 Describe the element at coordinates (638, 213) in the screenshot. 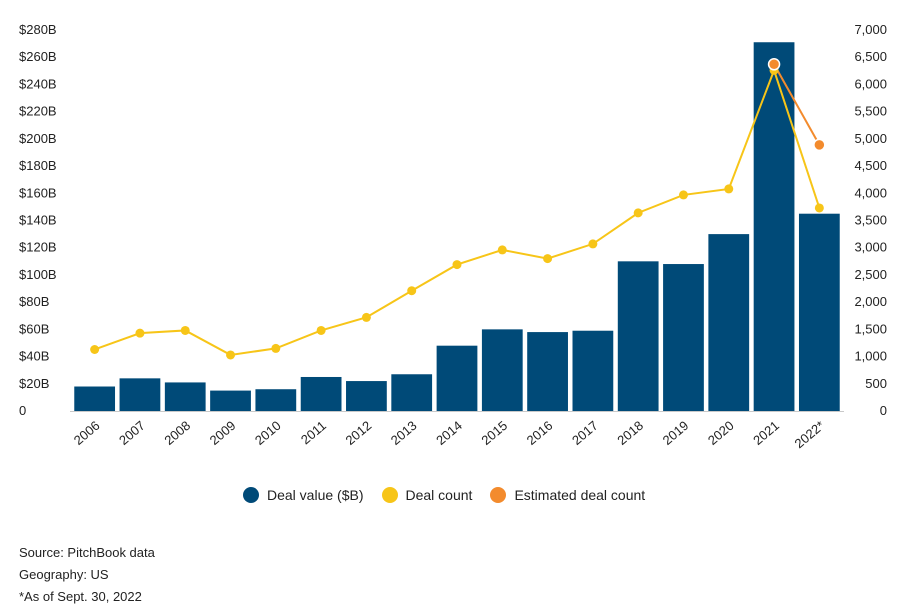

I see `deal-count-point-2018` at that location.